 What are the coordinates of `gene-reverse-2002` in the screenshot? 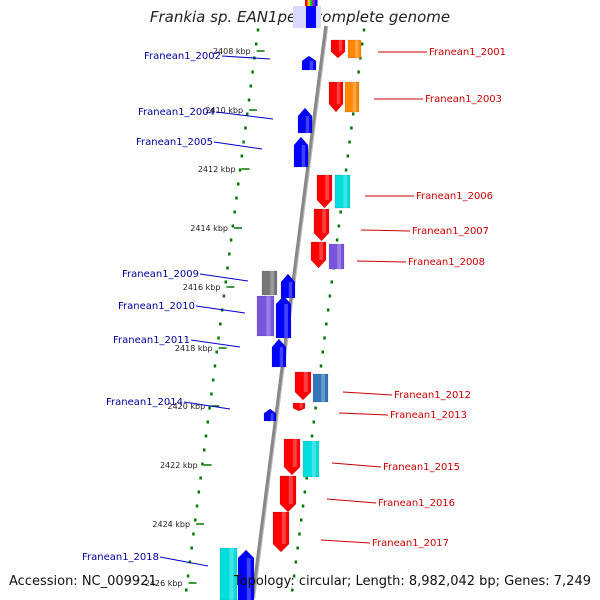 It's located at (309, 63).